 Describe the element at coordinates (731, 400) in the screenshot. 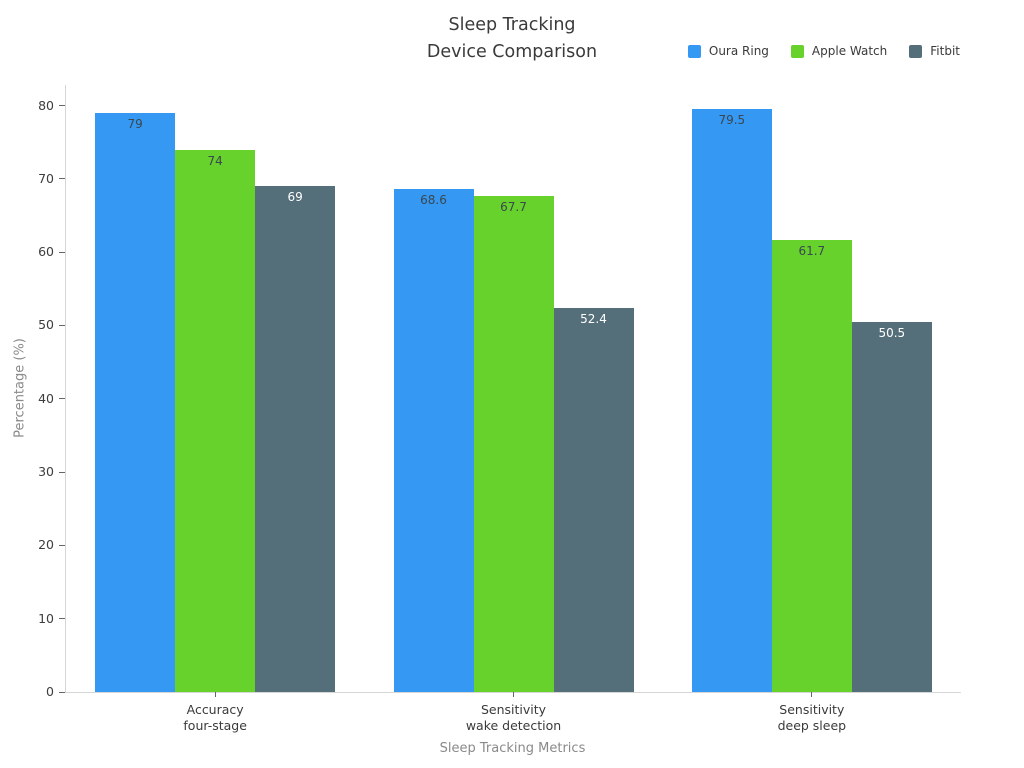

I see `bar-oura-ring: 79.5` at that location.